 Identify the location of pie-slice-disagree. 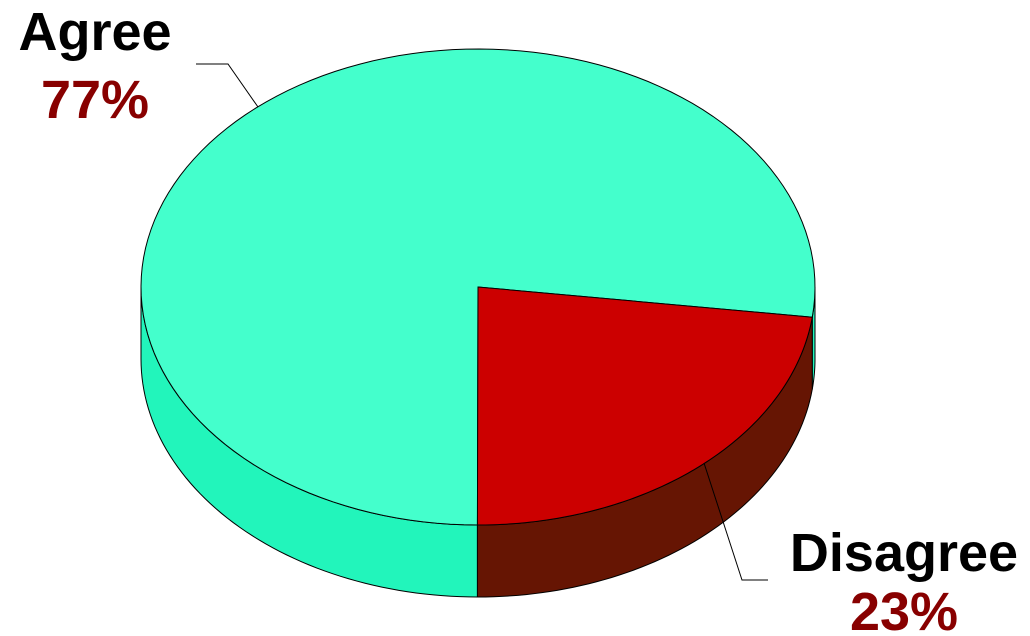
(644, 406).